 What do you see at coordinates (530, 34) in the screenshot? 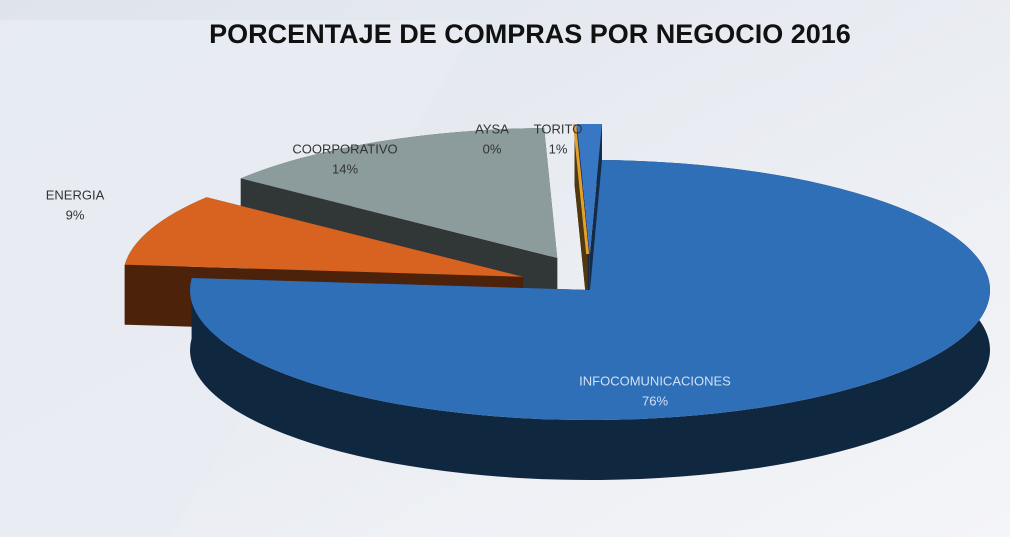
I see `chart-title: PORCENTAJE DE COMPRAS POR NEGOCIO 2016` at bounding box center [530, 34].